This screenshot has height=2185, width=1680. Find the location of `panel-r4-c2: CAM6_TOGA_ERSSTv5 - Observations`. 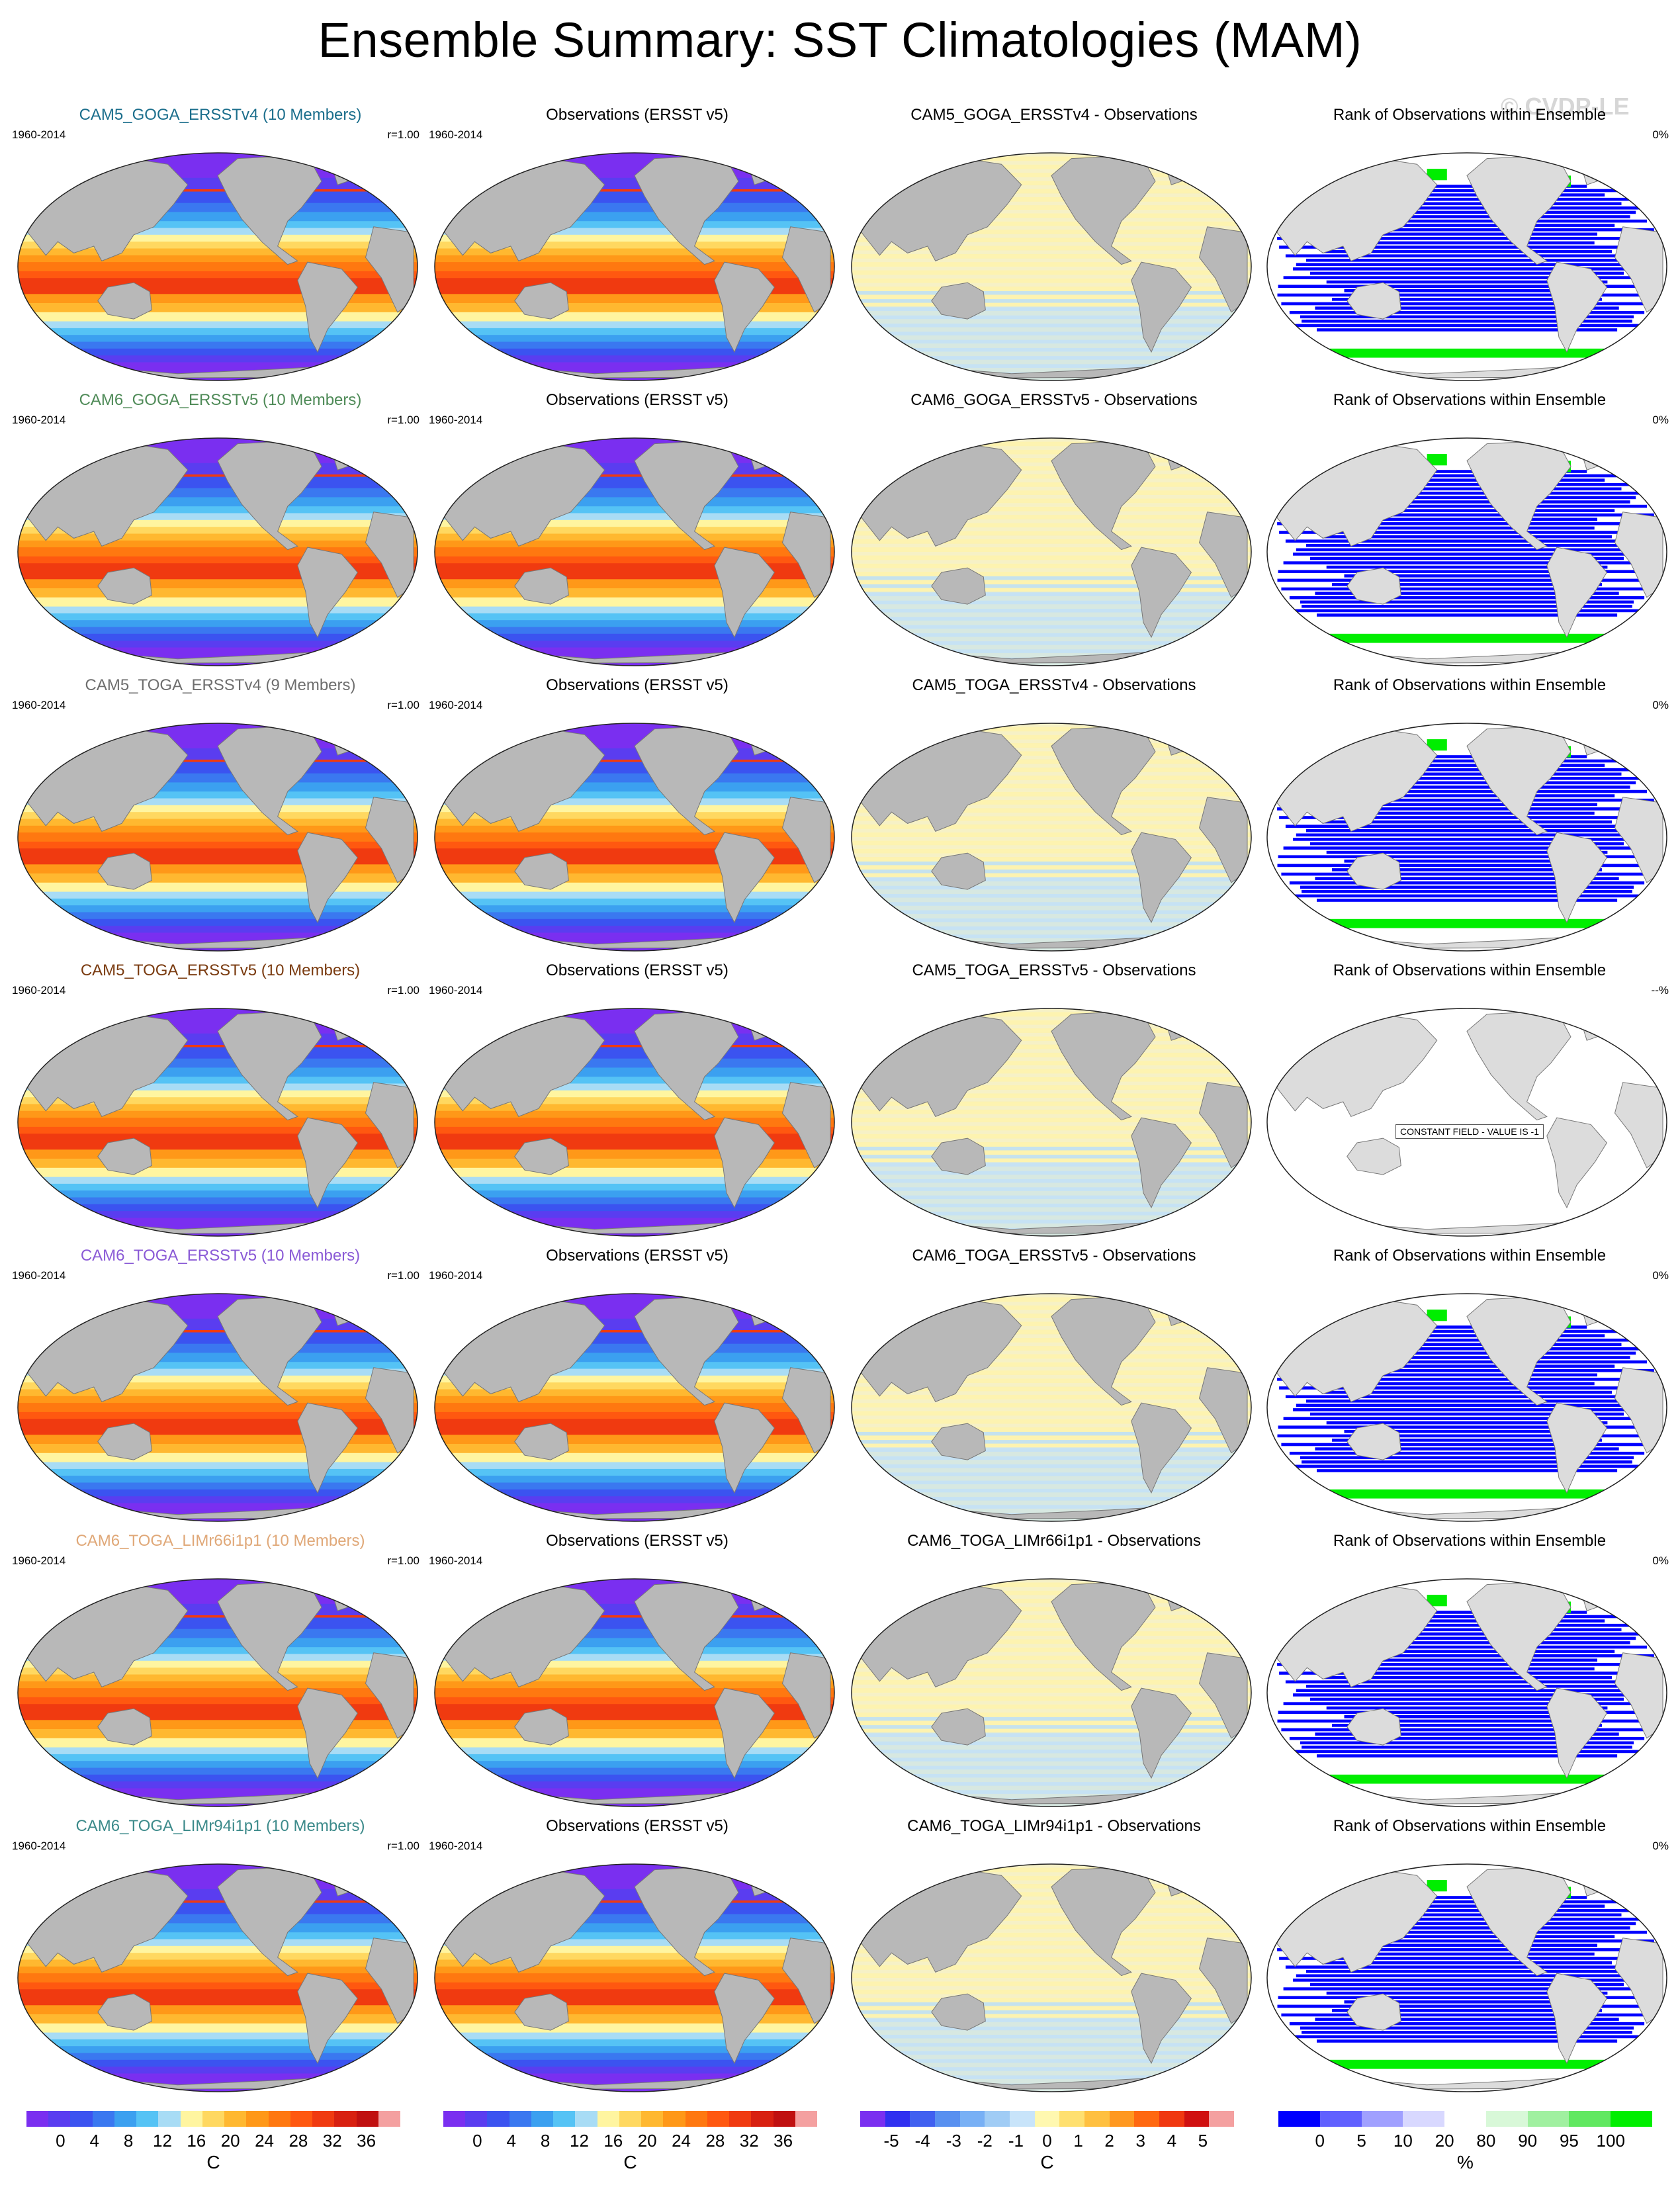

panel-r4-c2: CAM6_TOGA_ERSSTv5 - Observations is located at coordinates (1054, 1389).